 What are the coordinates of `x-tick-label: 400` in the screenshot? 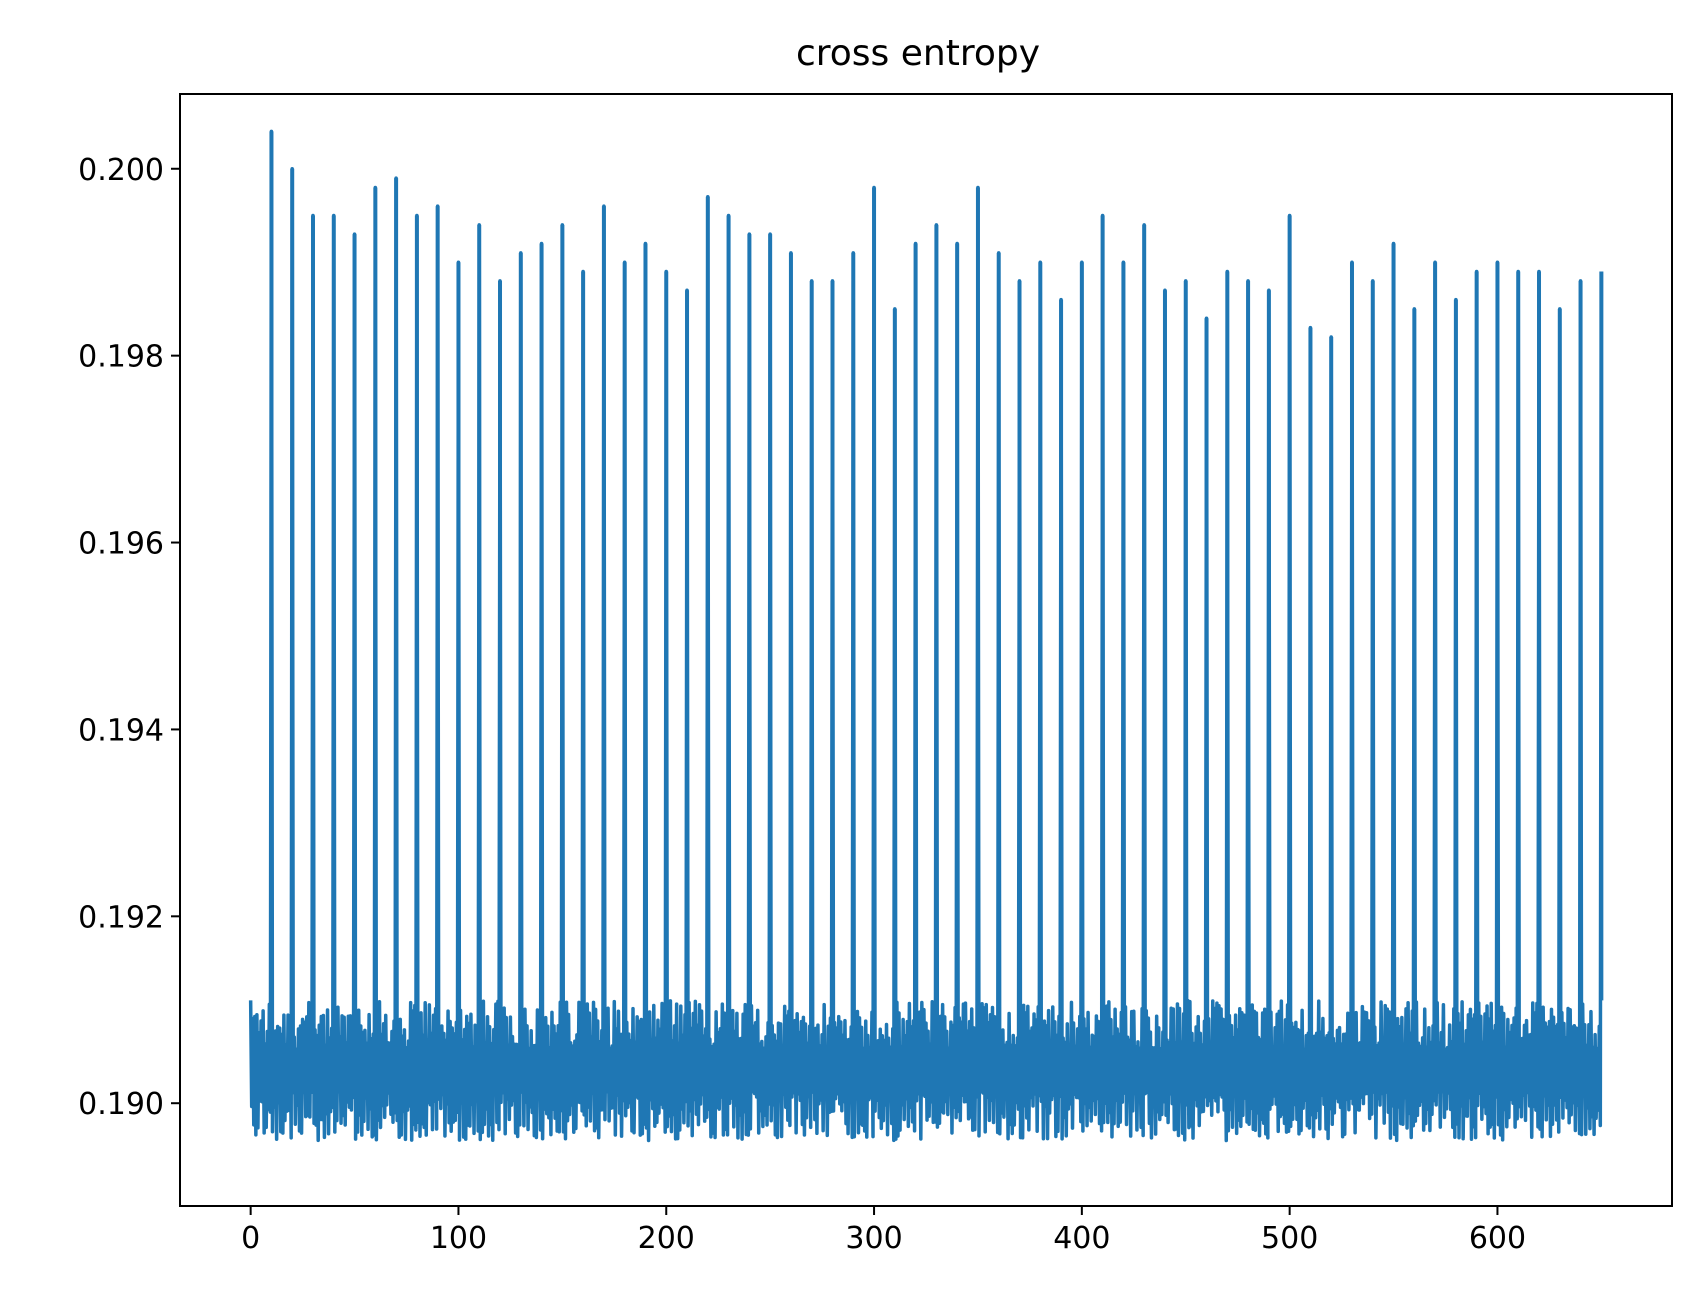 It's located at (1081, 1238).